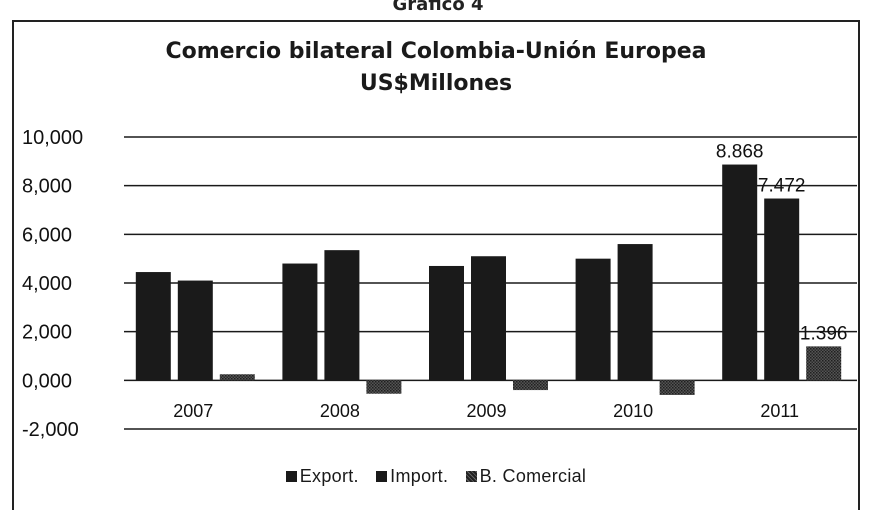 This screenshot has width=876, height=510. Describe the element at coordinates (419, 476) in the screenshot. I see `legend-label-import: Import.` at that location.